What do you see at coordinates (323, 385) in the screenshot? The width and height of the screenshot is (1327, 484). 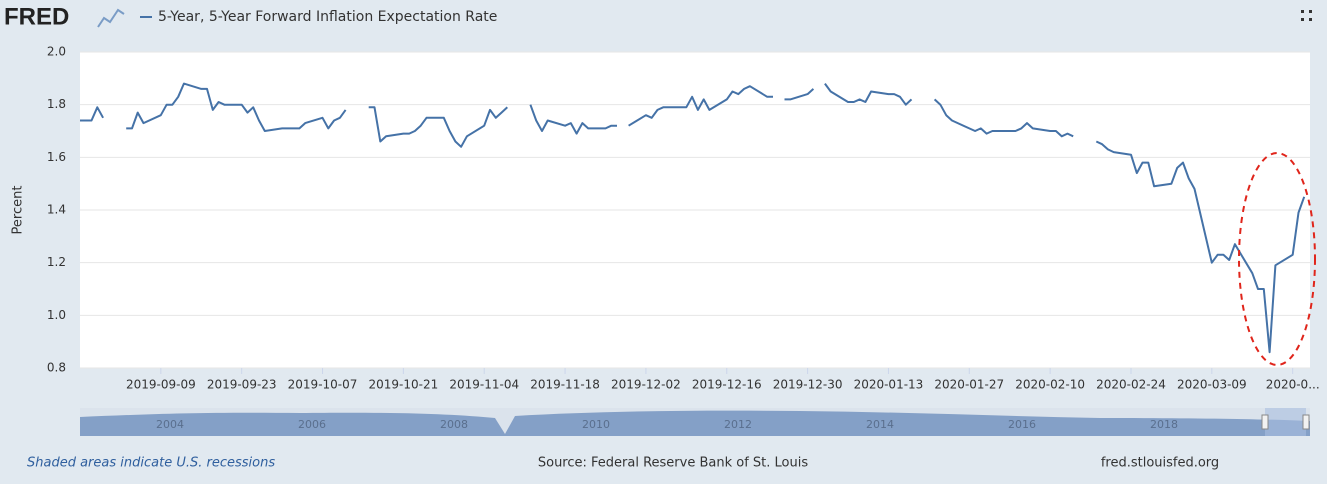 I see `x-tick-label: 2019-10-07` at bounding box center [323, 385].